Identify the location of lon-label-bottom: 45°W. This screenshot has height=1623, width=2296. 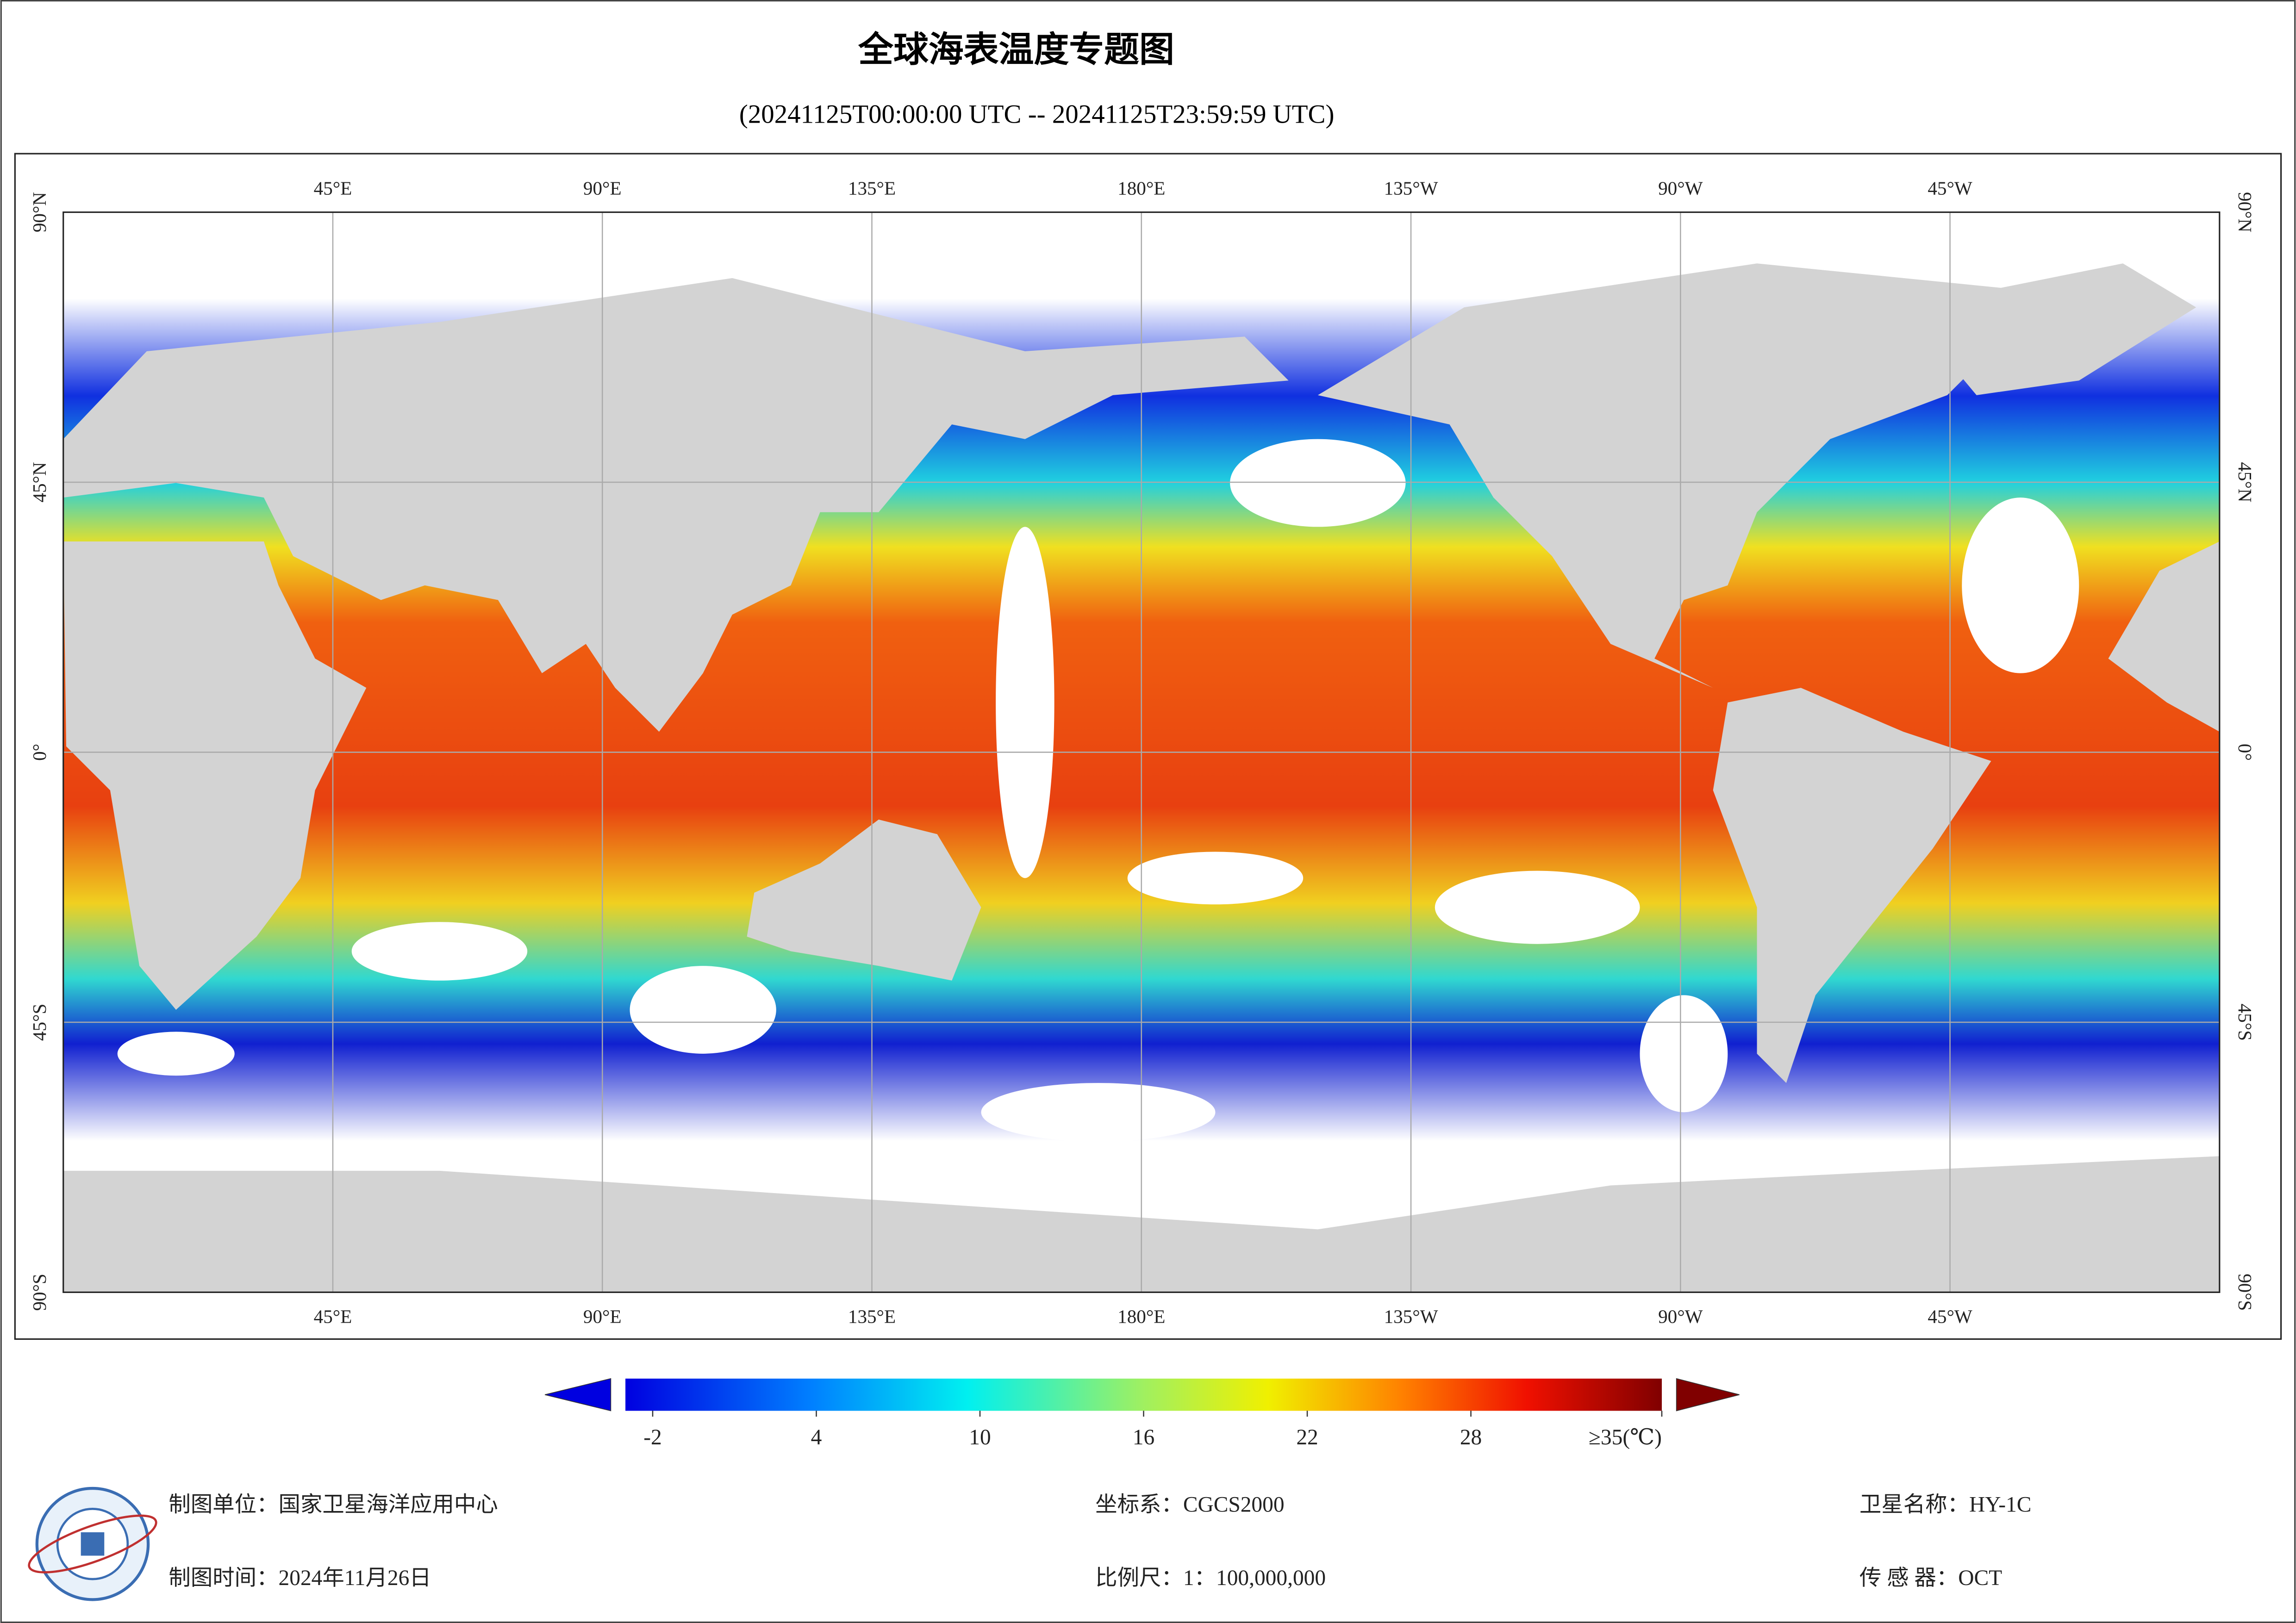
(1950, 1316).